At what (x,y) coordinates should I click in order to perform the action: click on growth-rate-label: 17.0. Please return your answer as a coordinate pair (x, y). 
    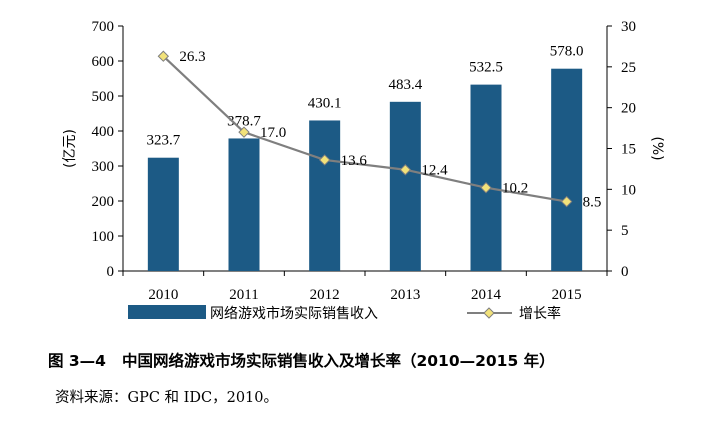
    Looking at the image, I should click on (273, 133).